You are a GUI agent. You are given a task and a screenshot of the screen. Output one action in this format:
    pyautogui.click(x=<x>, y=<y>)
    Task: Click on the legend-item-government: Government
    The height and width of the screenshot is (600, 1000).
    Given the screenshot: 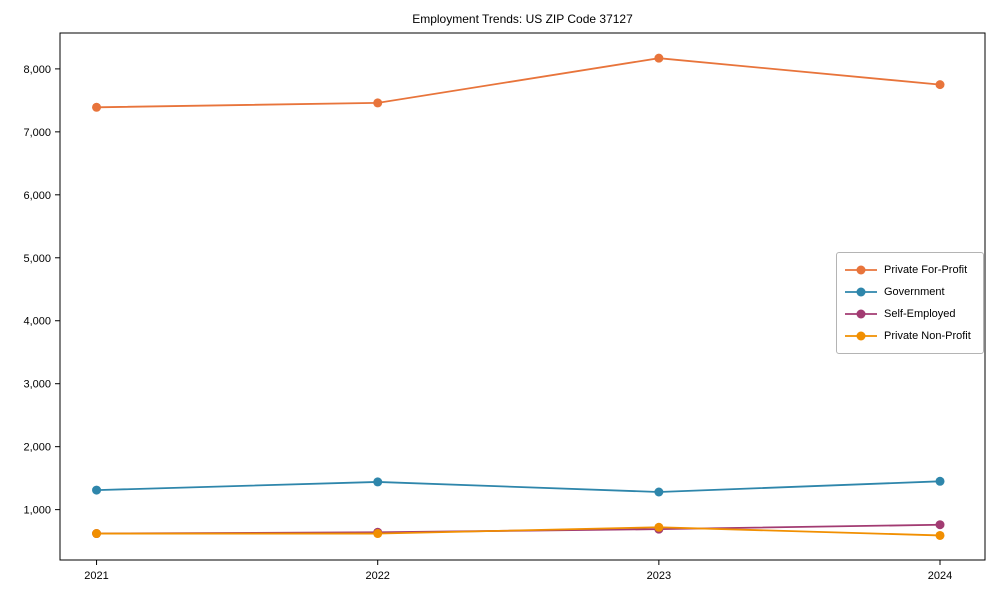 What is the action you would take?
    pyautogui.click(x=910, y=292)
    